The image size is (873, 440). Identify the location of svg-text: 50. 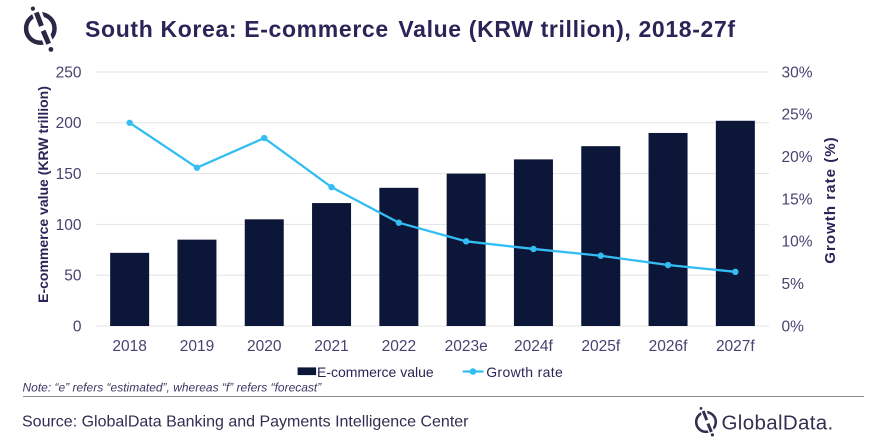
(73, 276).